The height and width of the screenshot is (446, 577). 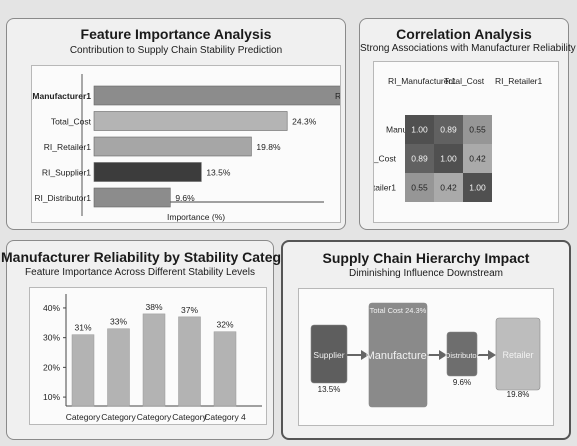 What do you see at coordinates (304, 122) in the screenshot?
I see `feature-value-label: 24.3%` at bounding box center [304, 122].